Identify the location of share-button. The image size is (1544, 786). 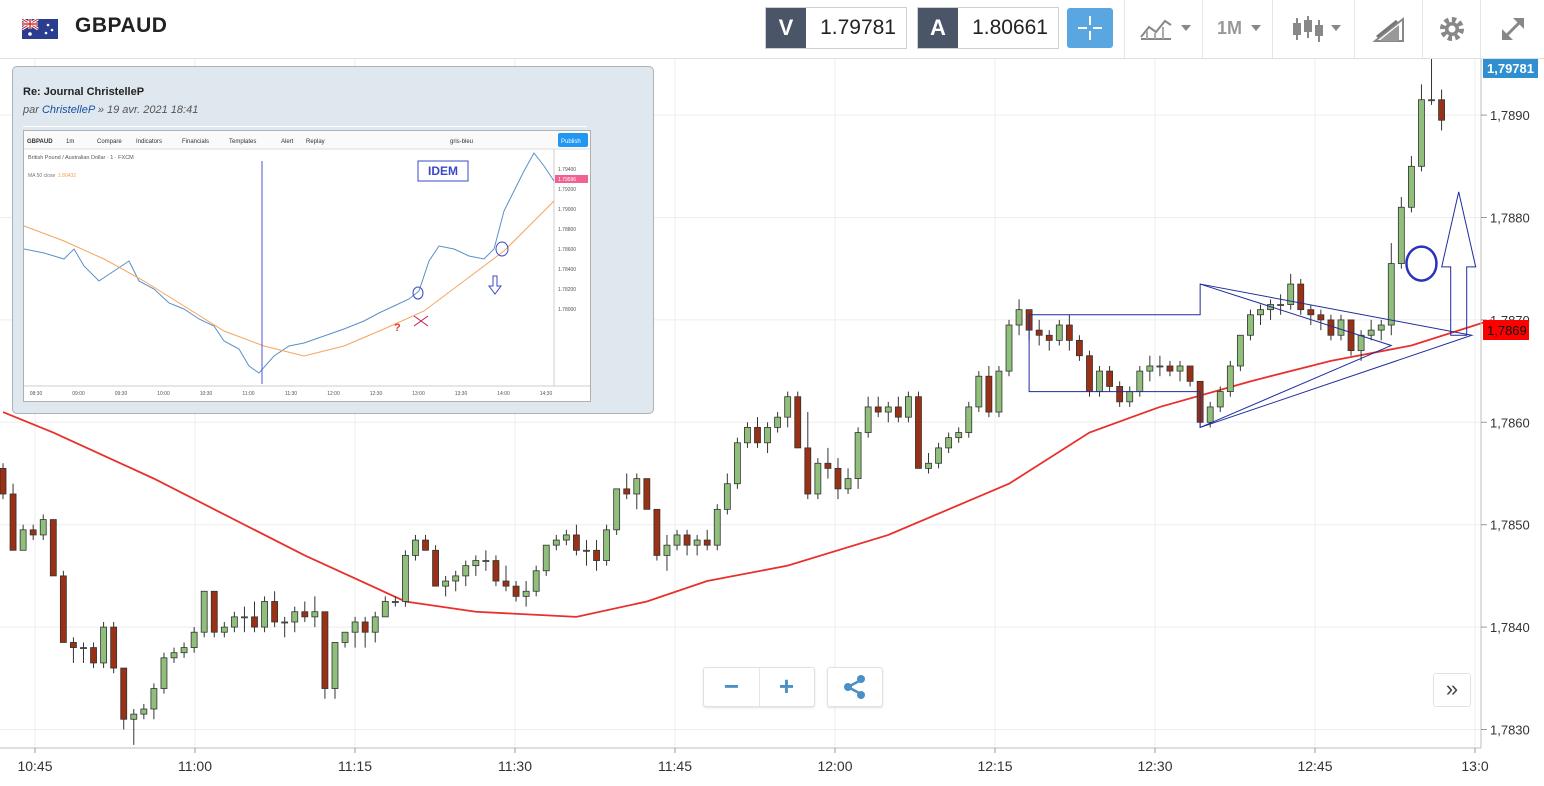
(855, 687).